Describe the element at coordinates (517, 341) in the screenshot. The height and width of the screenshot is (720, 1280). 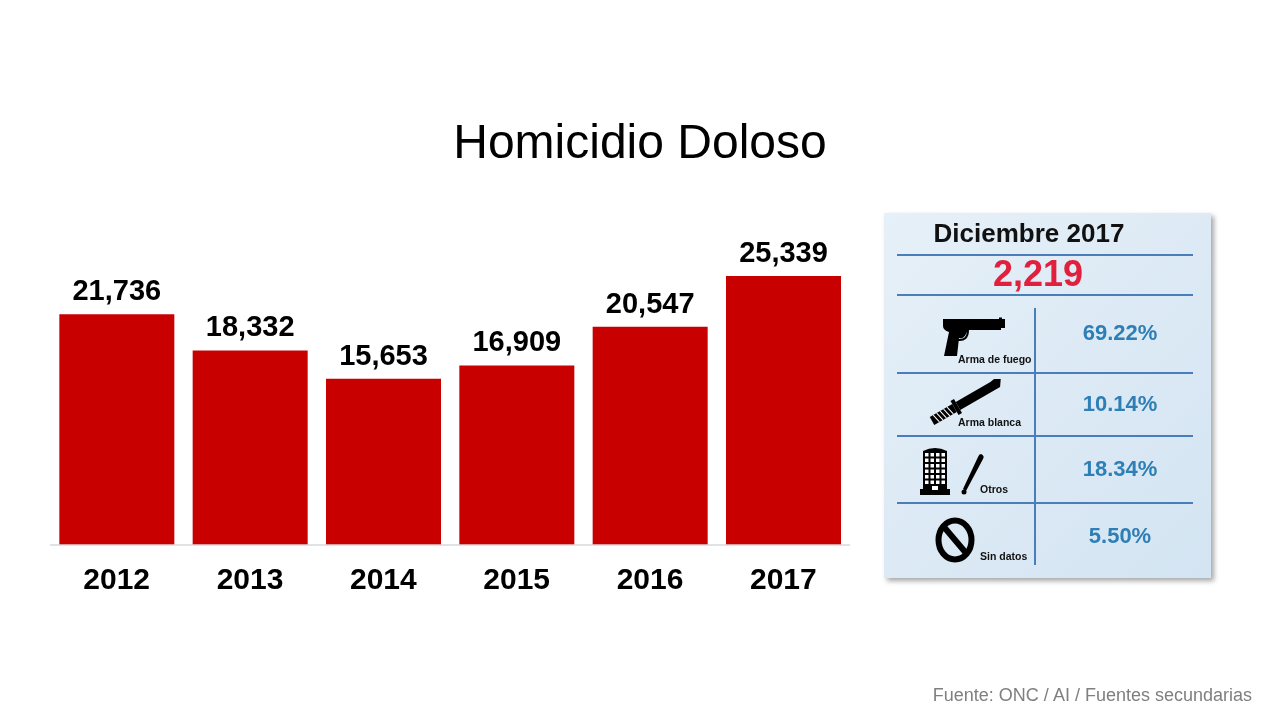
I see `data-label: 16,909` at that location.